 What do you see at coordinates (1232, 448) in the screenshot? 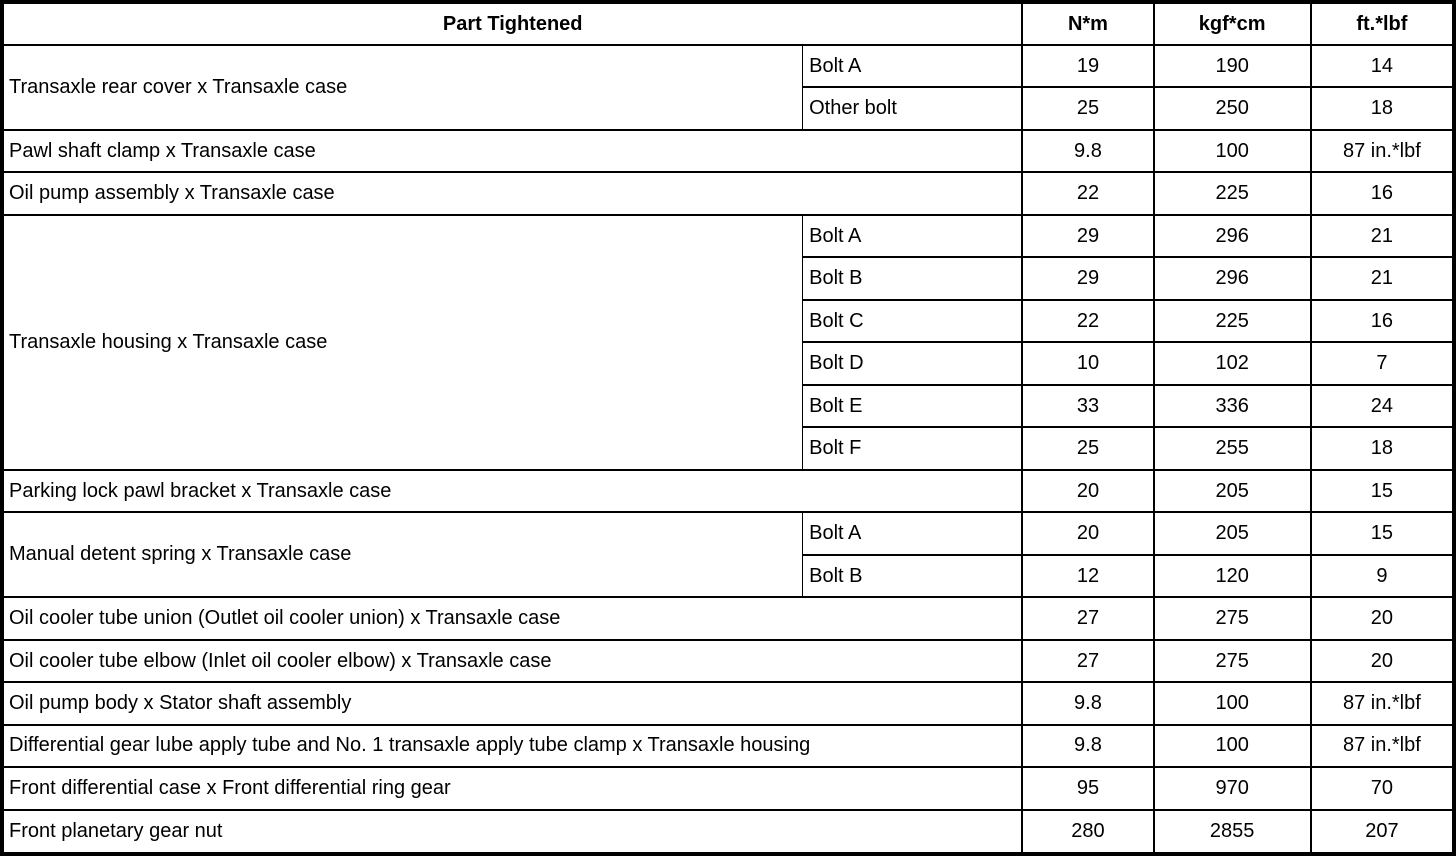
I see `torque-kgfcm-cell: 255` at bounding box center [1232, 448].